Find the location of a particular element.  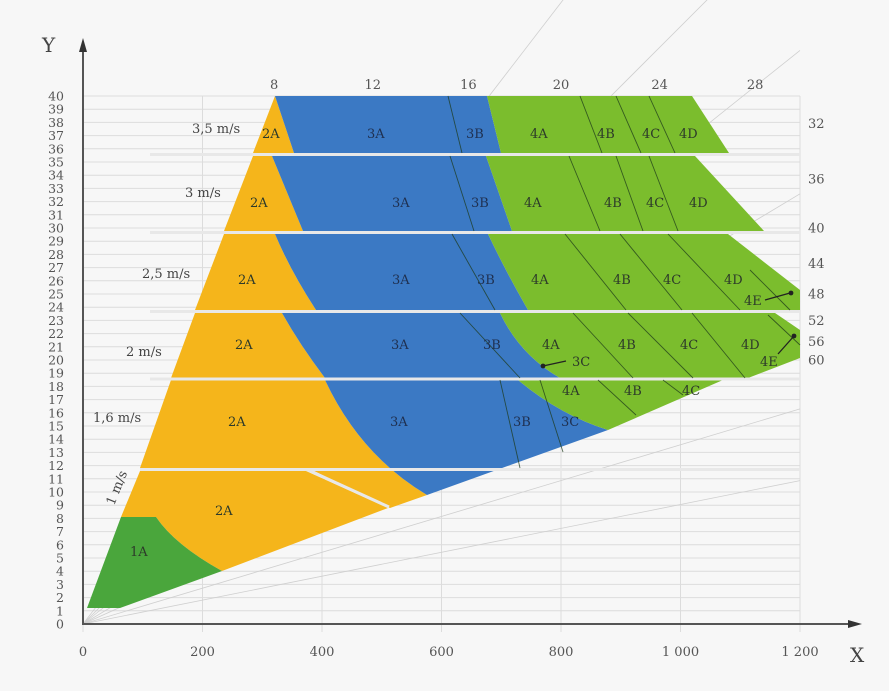

x-tick-label: 600 is located at coordinates (441, 652).